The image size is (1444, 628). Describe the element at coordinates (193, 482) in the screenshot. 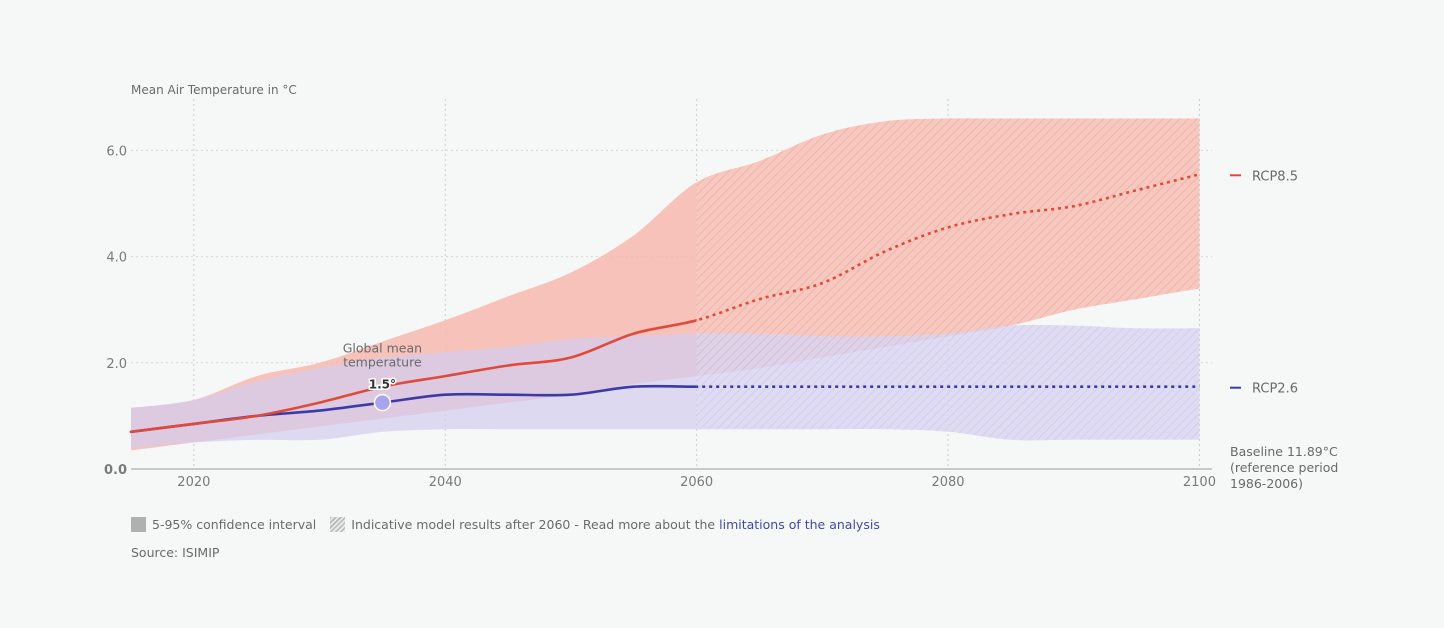

I see `x-tick-label: 2020` at that location.